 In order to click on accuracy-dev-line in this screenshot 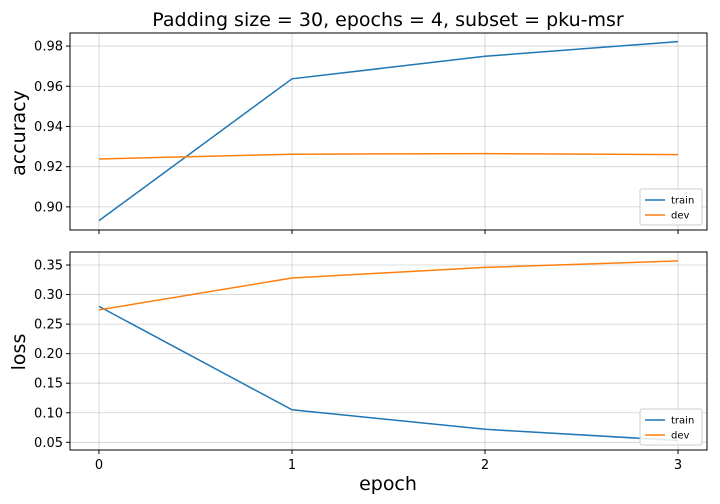, I will do `click(388, 156)`.